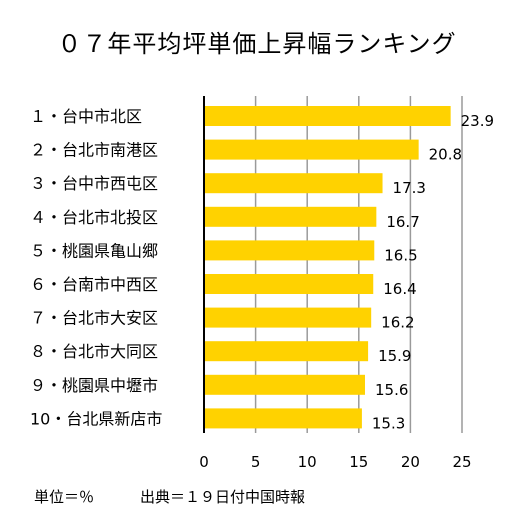 This screenshot has width=514, height=521. What do you see at coordinates (477, 121) in the screenshot?
I see `data-label: 23.9` at bounding box center [477, 121].